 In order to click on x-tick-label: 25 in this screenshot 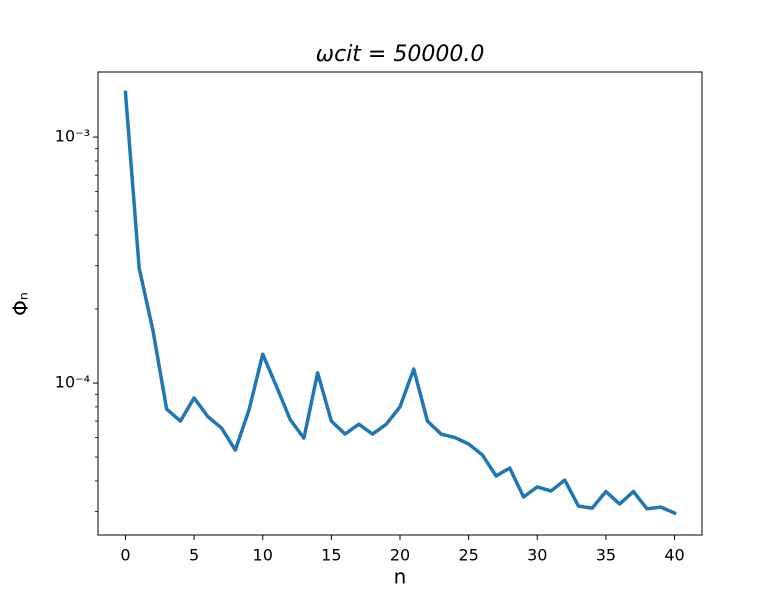, I will do `click(468, 555)`.